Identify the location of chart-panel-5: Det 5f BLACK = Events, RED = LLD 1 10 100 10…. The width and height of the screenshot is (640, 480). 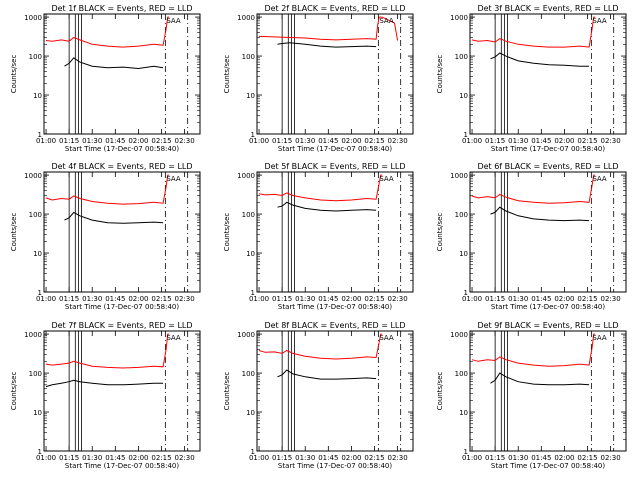
(318, 236).